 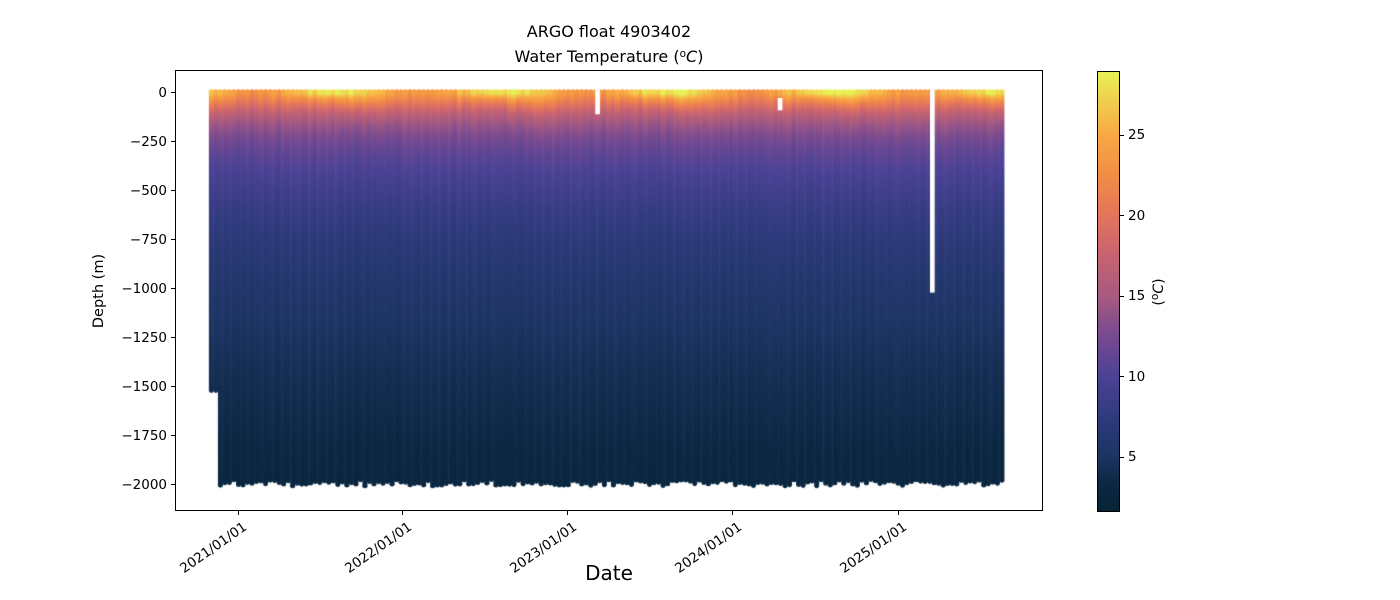 What do you see at coordinates (148, 190) in the screenshot?
I see `y-tick-label: −500` at bounding box center [148, 190].